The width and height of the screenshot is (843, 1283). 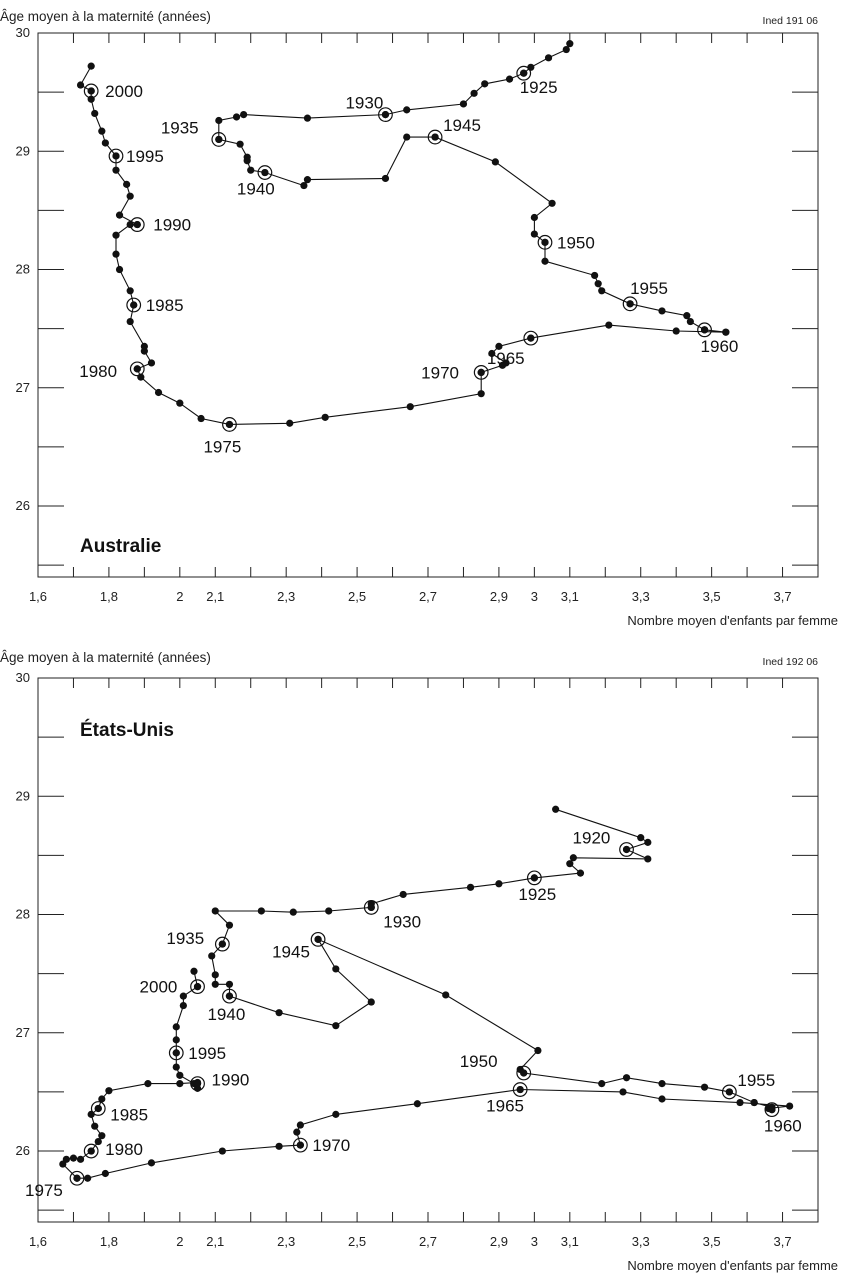 What do you see at coordinates (256, 189) in the screenshot?
I see `year-label: 1940` at bounding box center [256, 189].